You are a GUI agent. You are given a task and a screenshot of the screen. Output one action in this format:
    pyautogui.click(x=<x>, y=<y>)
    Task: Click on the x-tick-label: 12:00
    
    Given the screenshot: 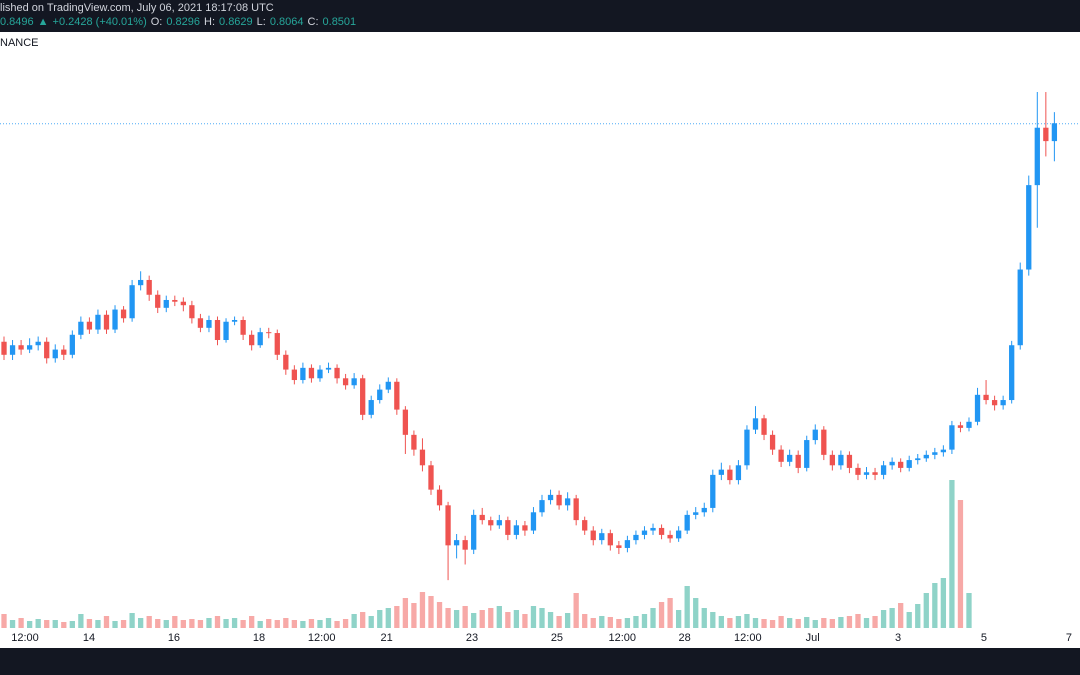 What is the action you would take?
    pyautogui.click(x=623, y=638)
    